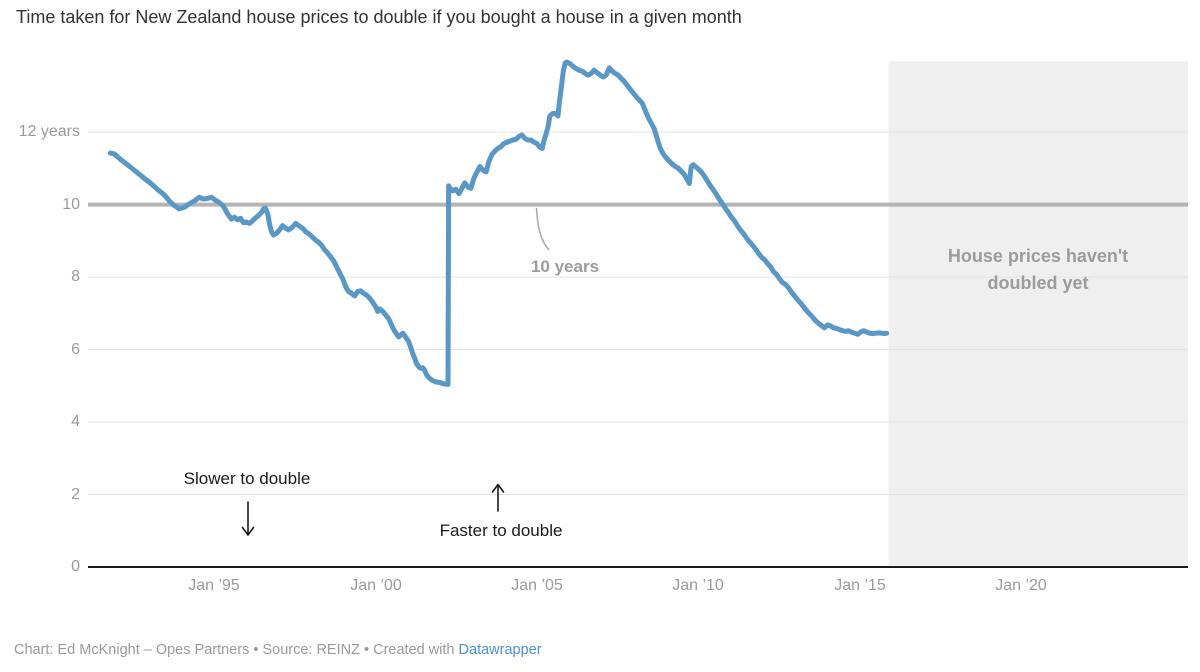 The width and height of the screenshot is (1200, 672). What do you see at coordinates (75, 494) in the screenshot?
I see `y-tick-label-2: 2` at bounding box center [75, 494].